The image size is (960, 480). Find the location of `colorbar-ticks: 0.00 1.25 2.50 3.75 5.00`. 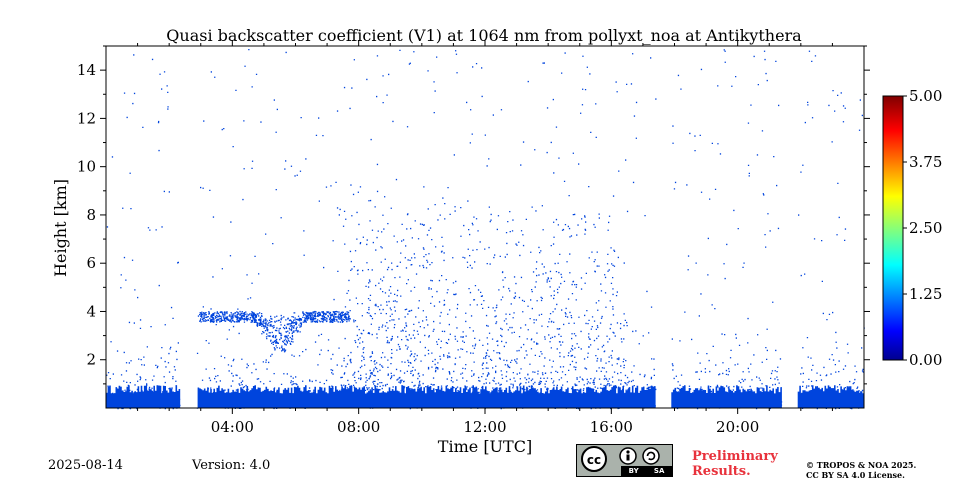

colorbar-ticks: 0.00 1.25 2.50 3.75 5.00 is located at coordinates (922, 228).